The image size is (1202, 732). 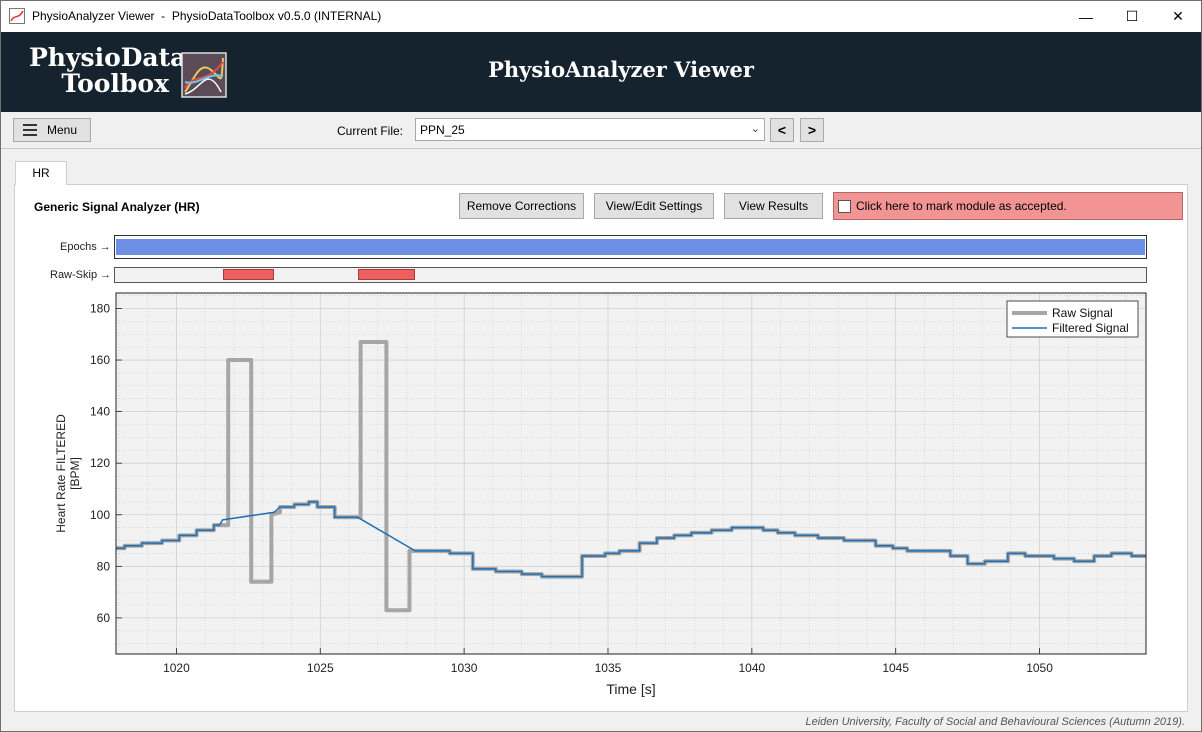 What do you see at coordinates (630, 689) in the screenshot?
I see `x-axis-label: Time [s]` at bounding box center [630, 689].